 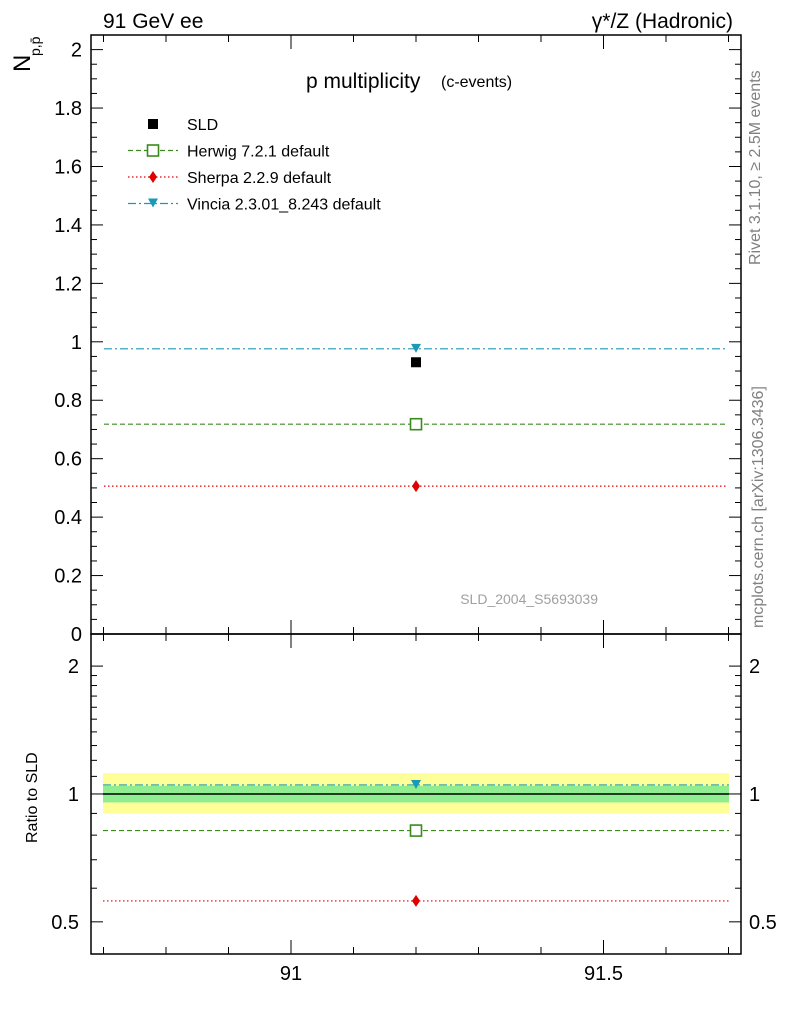 I want to click on main-y-axis-label-sub: p,p̄, so click(x=35, y=46).